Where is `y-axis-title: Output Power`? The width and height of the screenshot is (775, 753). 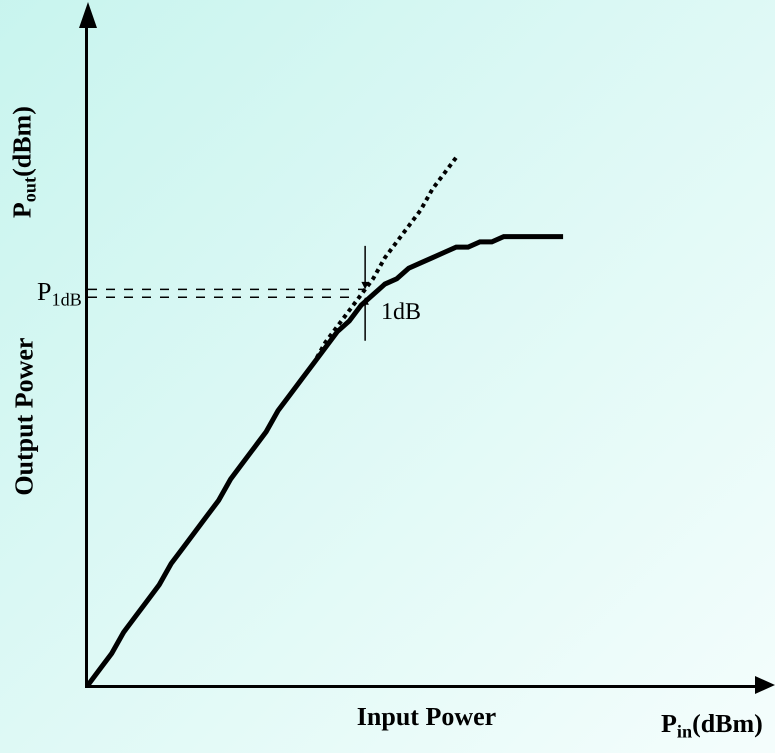 y-axis-title: Output Power is located at coordinates (24, 417).